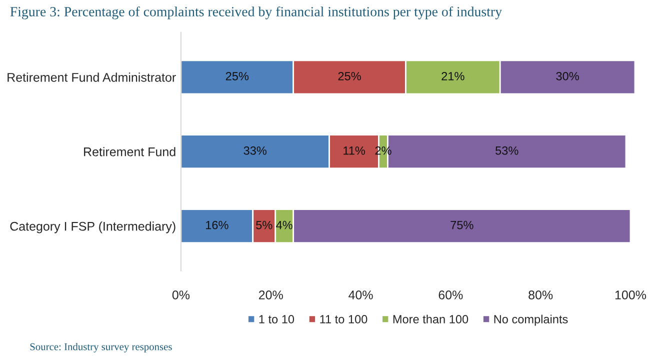 Image resolution: width=658 pixels, height=361 pixels. I want to click on x-tick-label: 40%, so click(360, 295).